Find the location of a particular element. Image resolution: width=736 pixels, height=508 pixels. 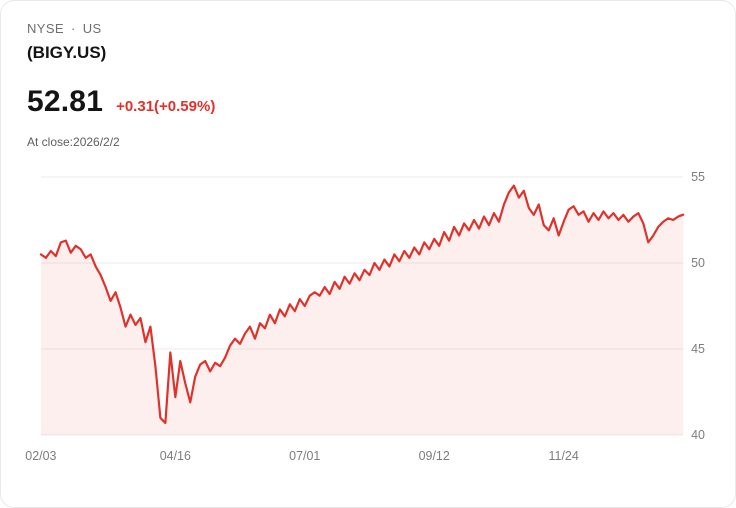

price-change: +0.31(+0.59%) is located at coordinates (166, 106).